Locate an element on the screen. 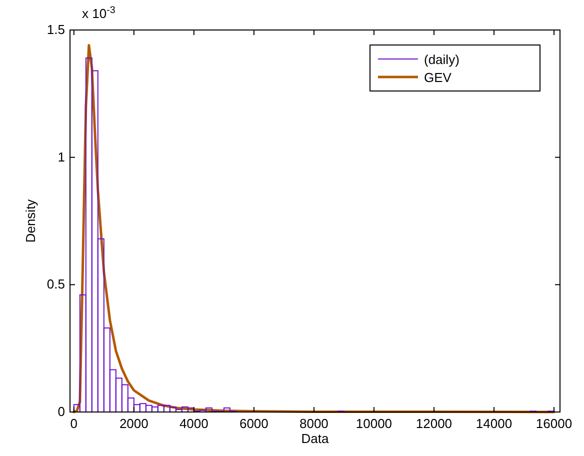 This screenshot has width=584, height=456. legend-label: (daily) is located at coordinates (442, 59).